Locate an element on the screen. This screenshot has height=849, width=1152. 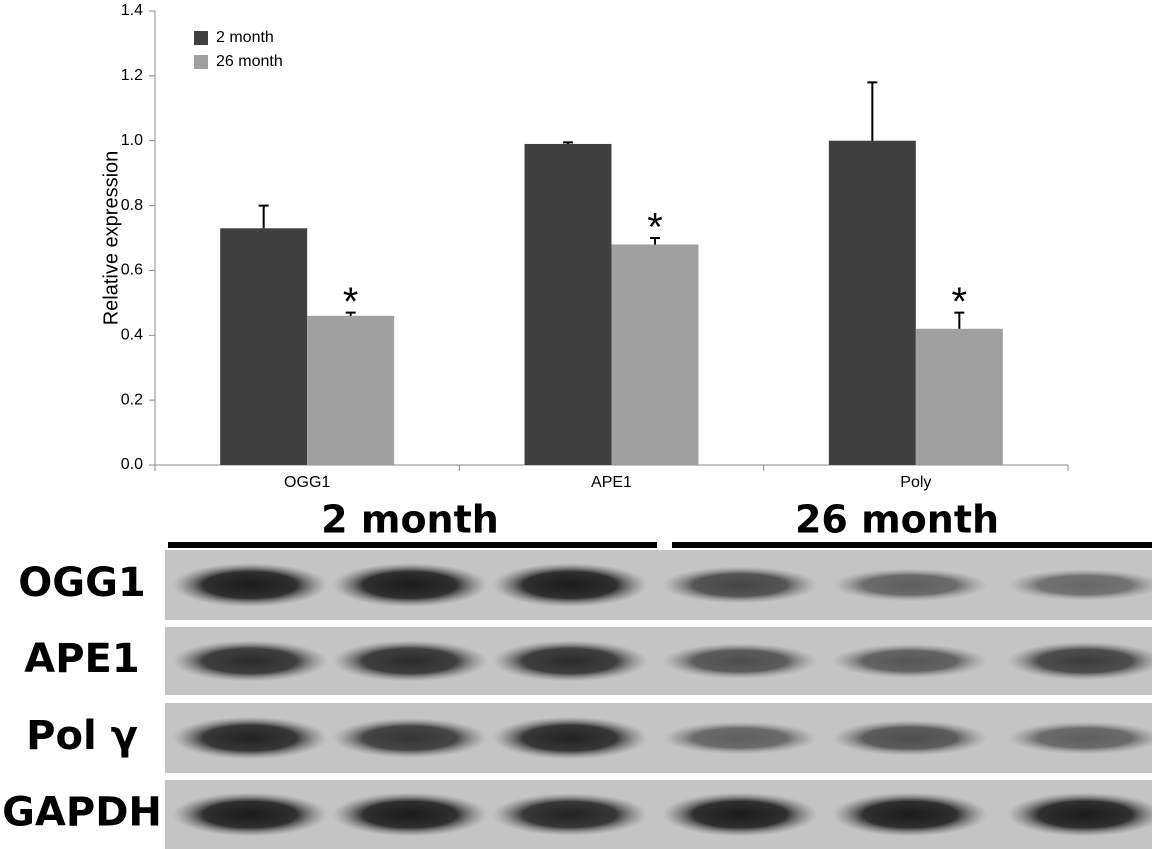
y-tick-label: 1.4 is located at coordinates (132, 10).